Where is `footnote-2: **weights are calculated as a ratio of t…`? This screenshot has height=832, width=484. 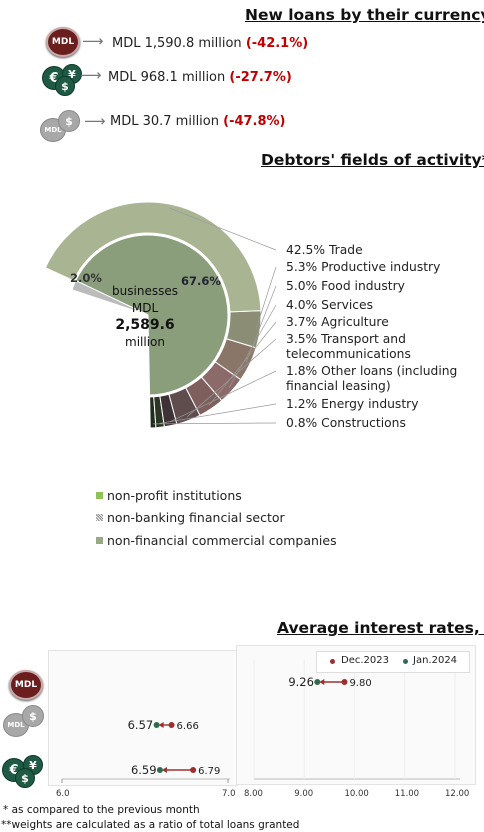 footnote-2: **weights are calculated as a ratio of t… is located at coordinates (150, 825).